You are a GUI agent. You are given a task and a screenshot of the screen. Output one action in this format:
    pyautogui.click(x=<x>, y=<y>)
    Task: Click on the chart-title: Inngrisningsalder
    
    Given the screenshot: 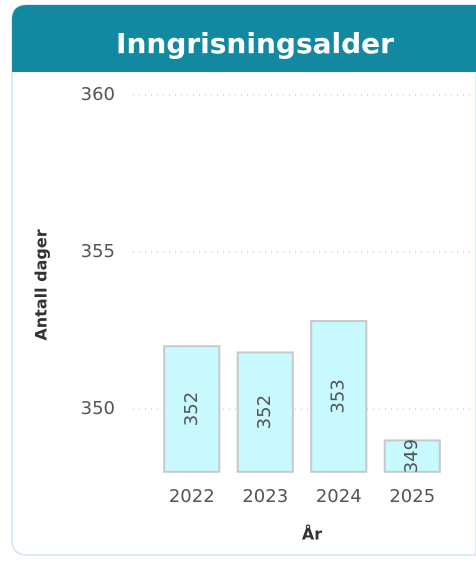 What is the action you would take?
    pyautogui.click(x=255, y=43)
    